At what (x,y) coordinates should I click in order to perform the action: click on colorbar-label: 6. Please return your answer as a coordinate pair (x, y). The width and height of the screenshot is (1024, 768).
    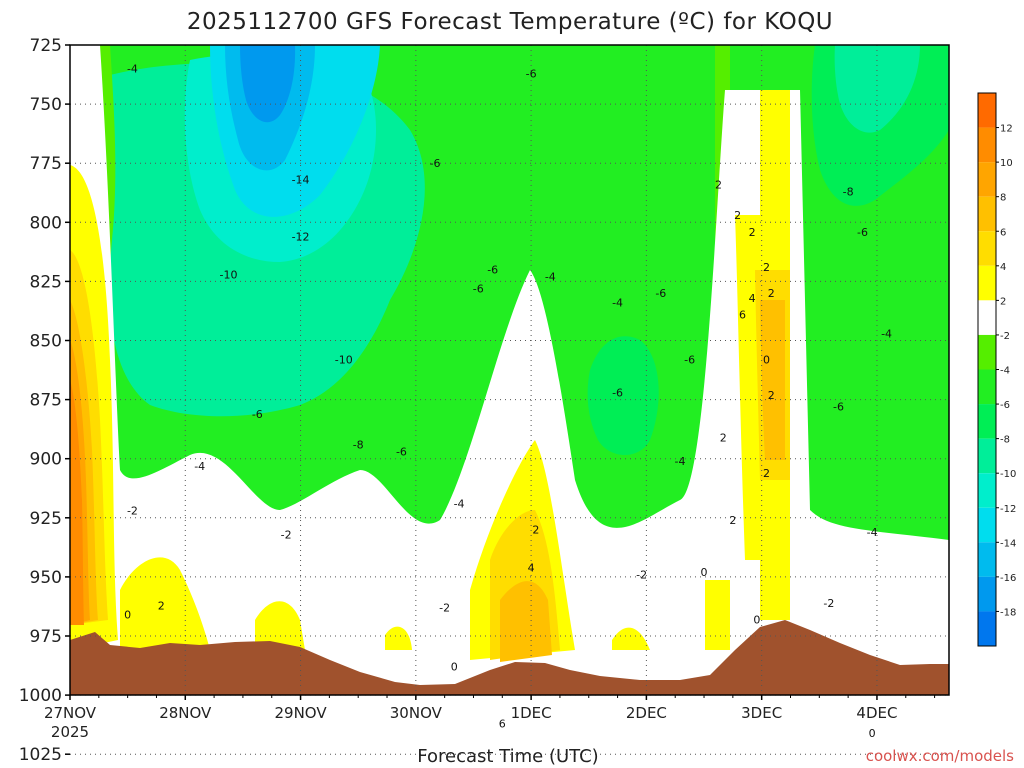
    Looking at the image, I should click on (1003, 232).